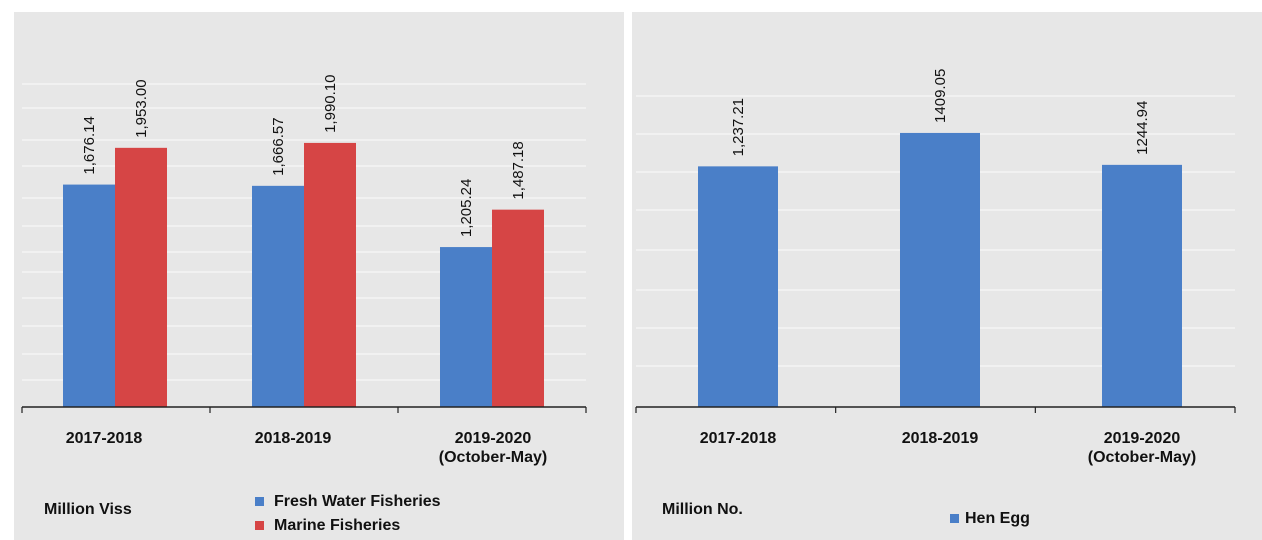 The image size is (1262, 540). I want to click on unit-label: Million Viss, so click(88, 509).